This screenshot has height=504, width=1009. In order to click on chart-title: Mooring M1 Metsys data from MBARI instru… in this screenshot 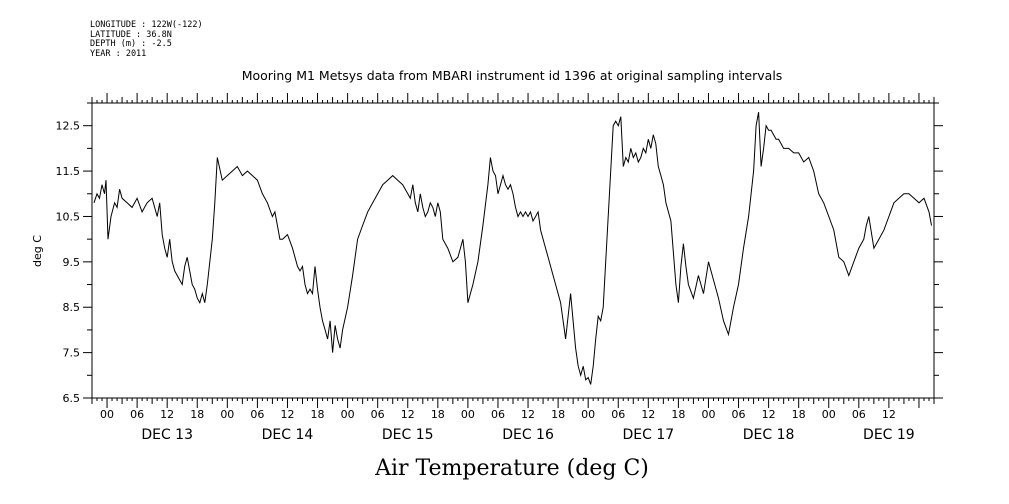, I will do `click(512, 75)`.